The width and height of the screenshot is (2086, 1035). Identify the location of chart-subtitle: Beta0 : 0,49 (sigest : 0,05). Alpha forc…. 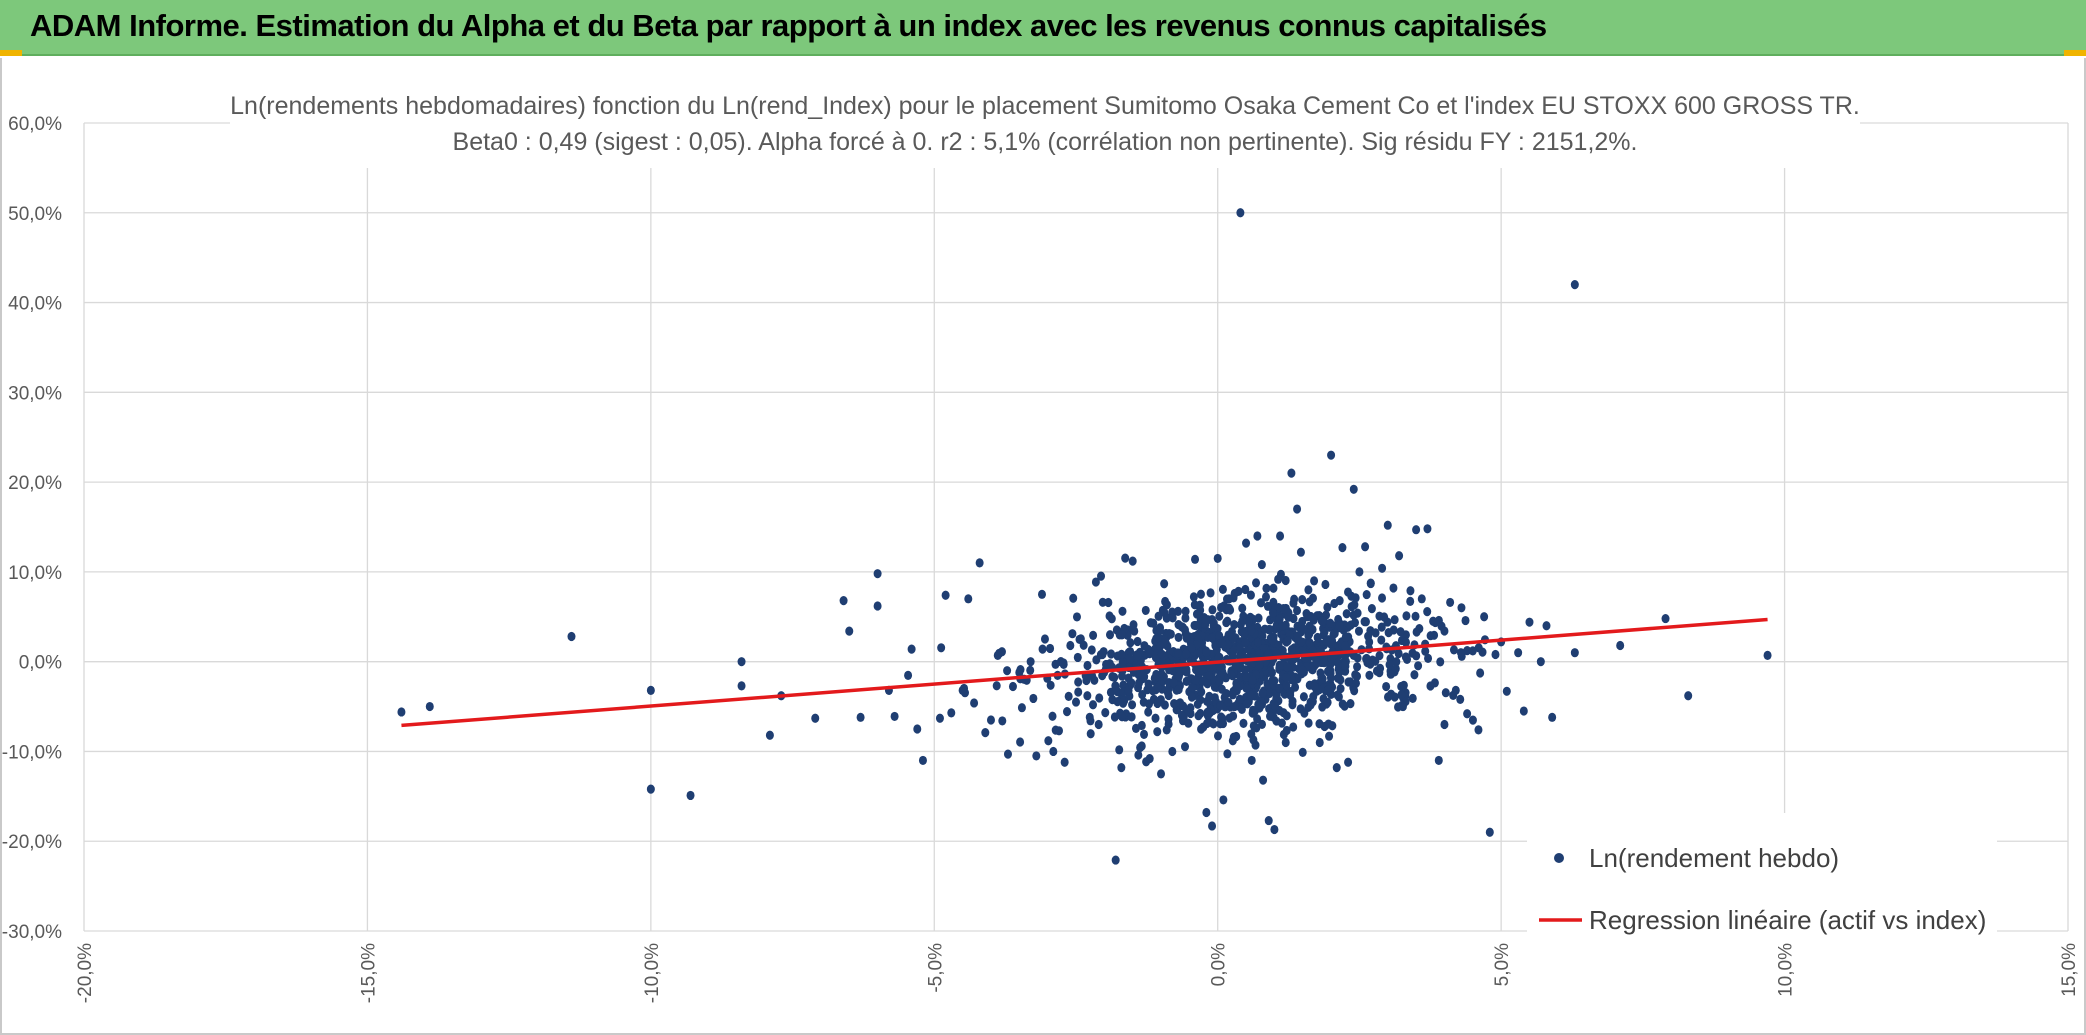
(1045, 142).